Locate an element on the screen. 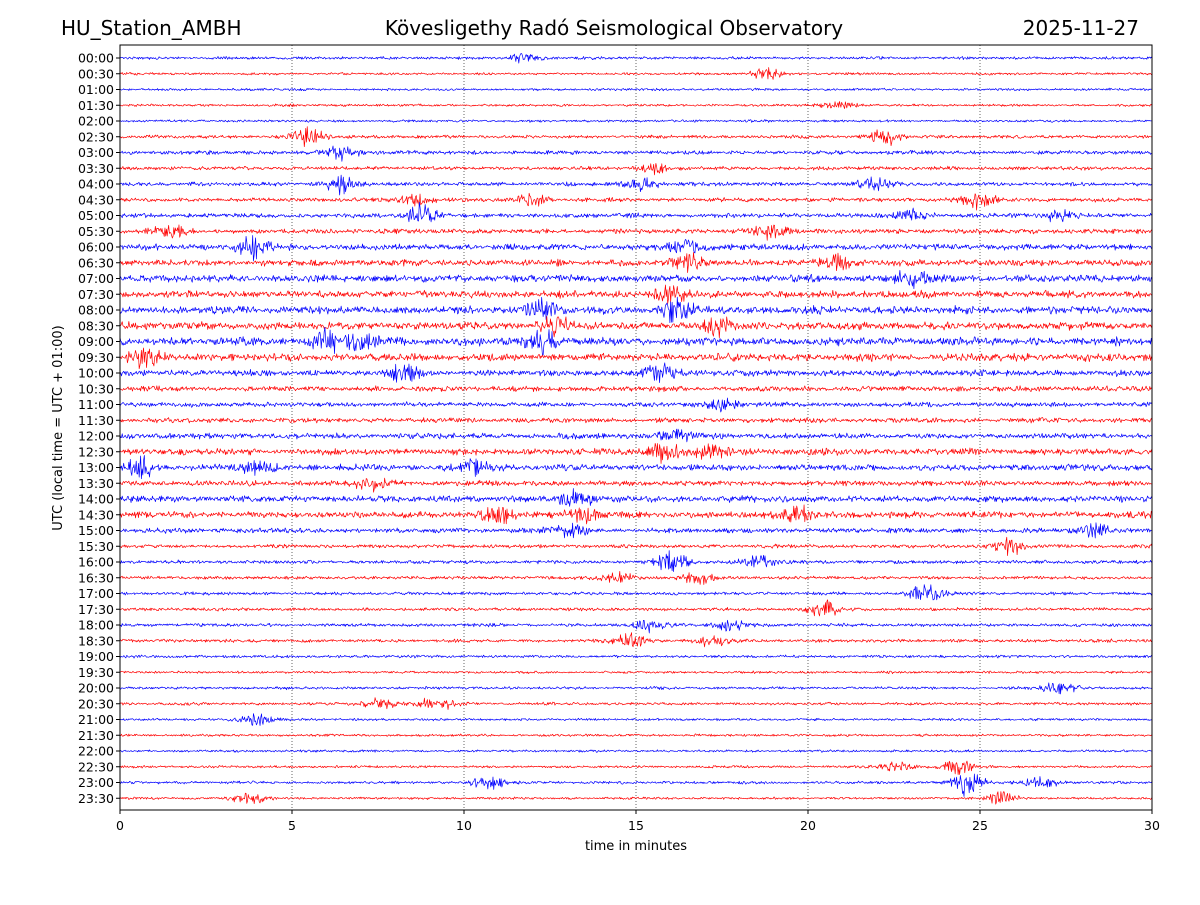 This screenshot has height=905, width=1200. row-time-label: 08:30 is located at coordinates (96, 325).